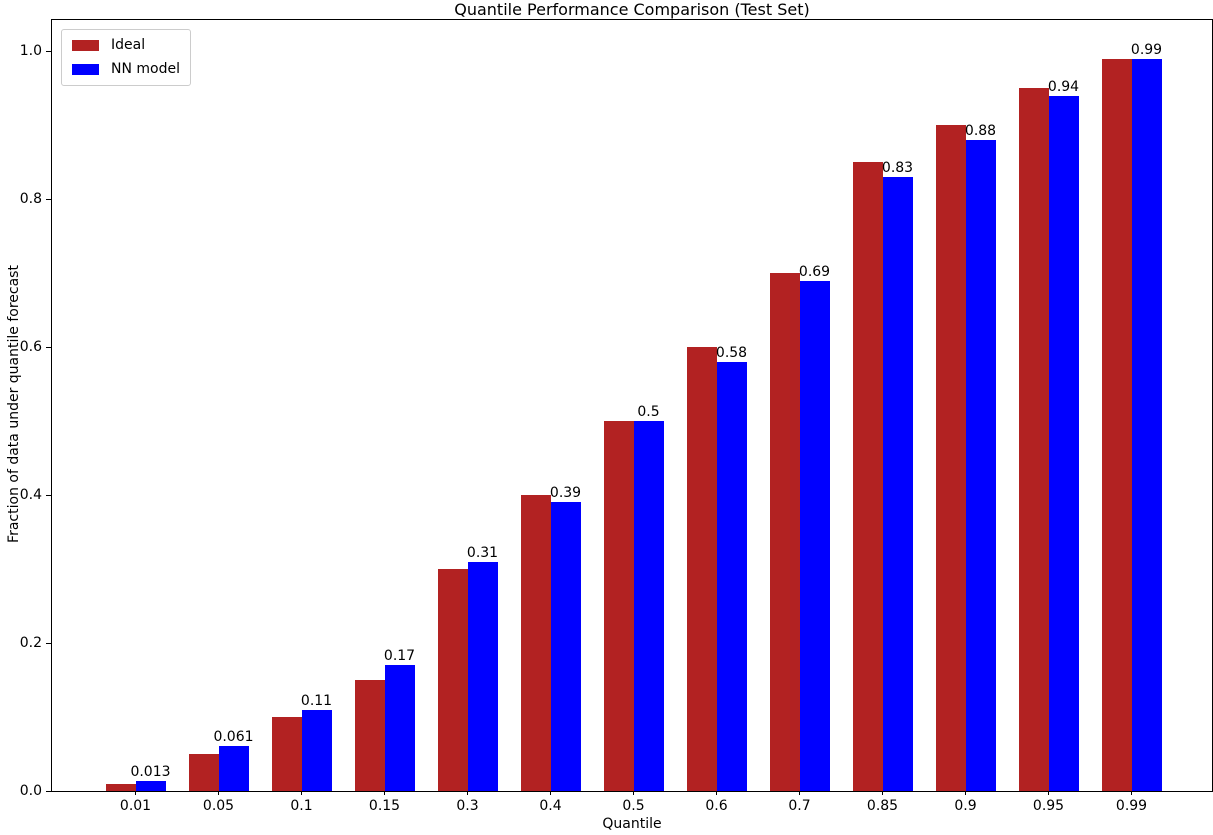  Describe the element at coordinates (399, 656) in the screenshot. I see `bar-value-label: 0.17` at that location.